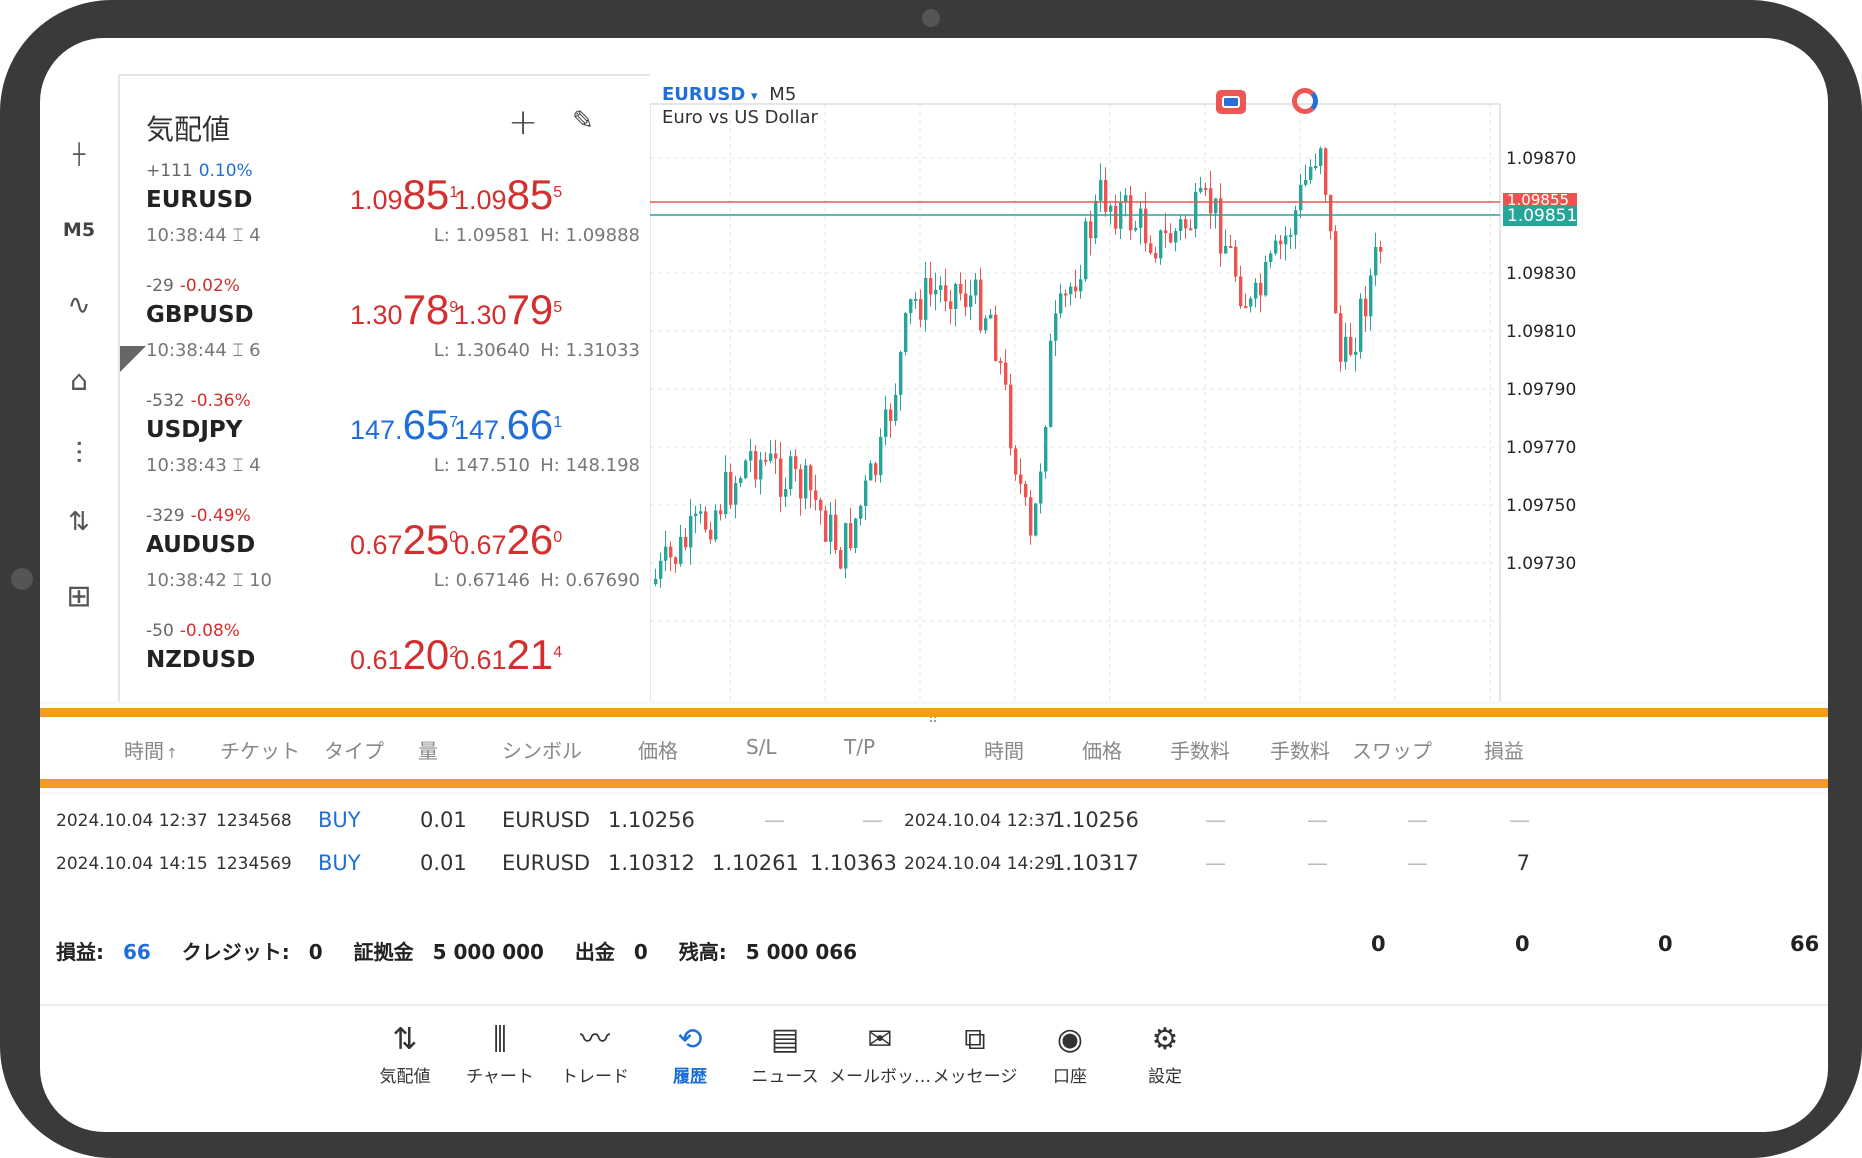 The width and height of the screenshot is (1862, 1158). I want to click on quote-bid: 1.30789, so click(404, 309).